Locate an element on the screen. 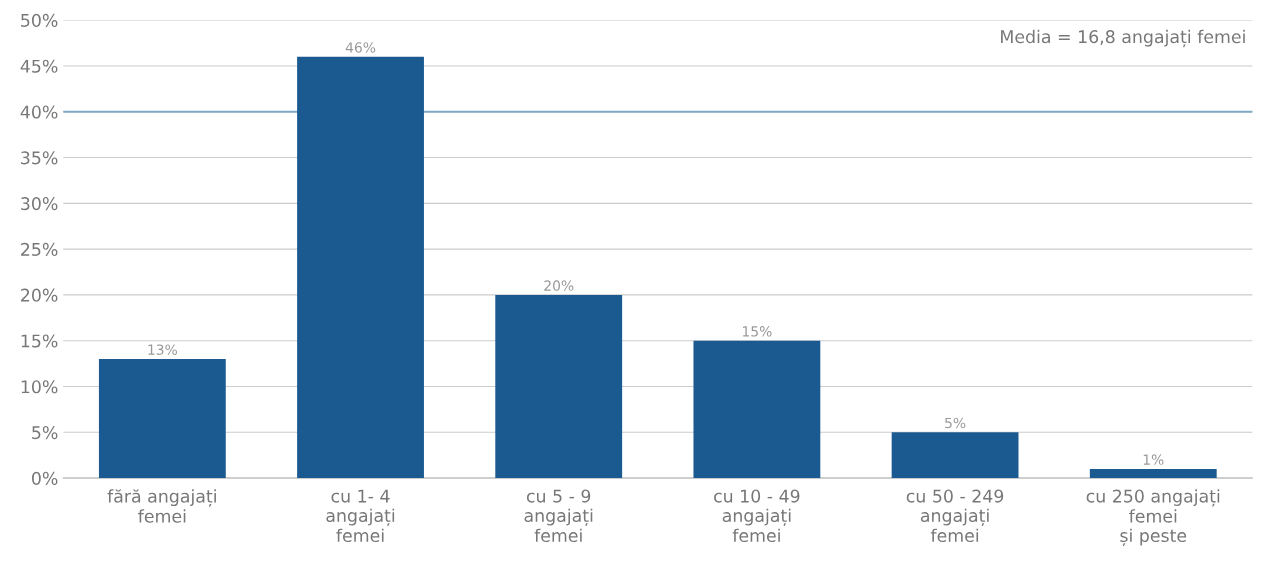 The height and width of the screenshot is (576, 1265). y-tick-label: 40% is located at coordinates (39, 112).